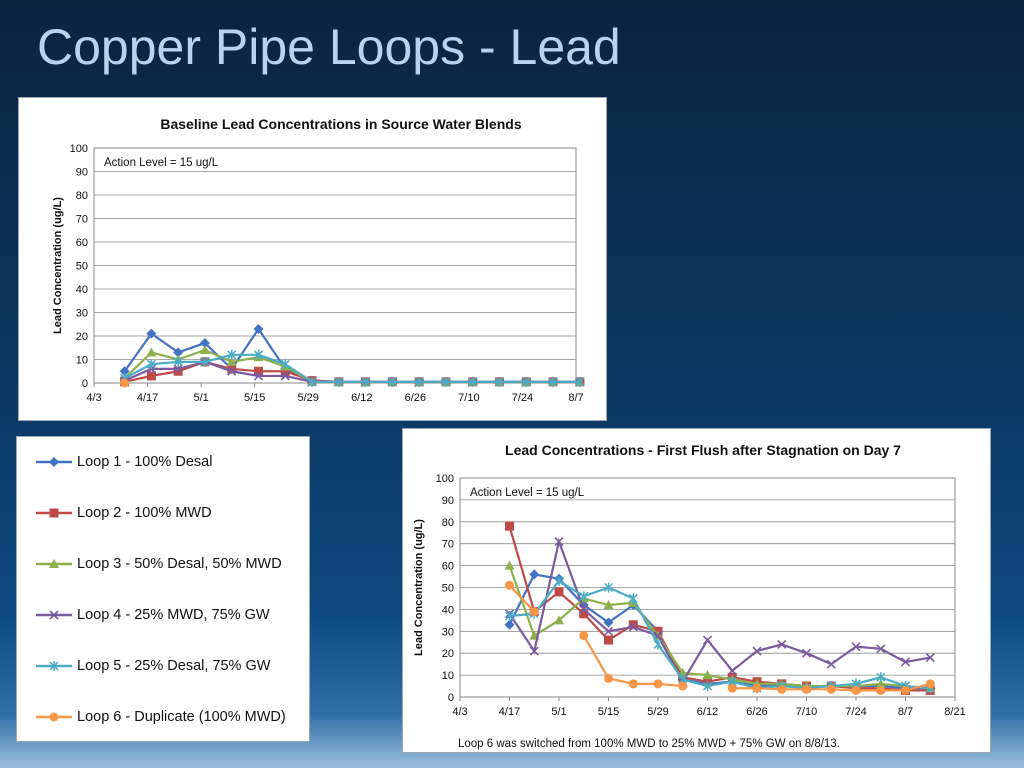 This screenshot has height=768, width=1024. Describe the element at coordinates (158, 564) in the screenshot. I see `legend-item: Loop 3 - 50% Desal, 50% MWD` at that location.